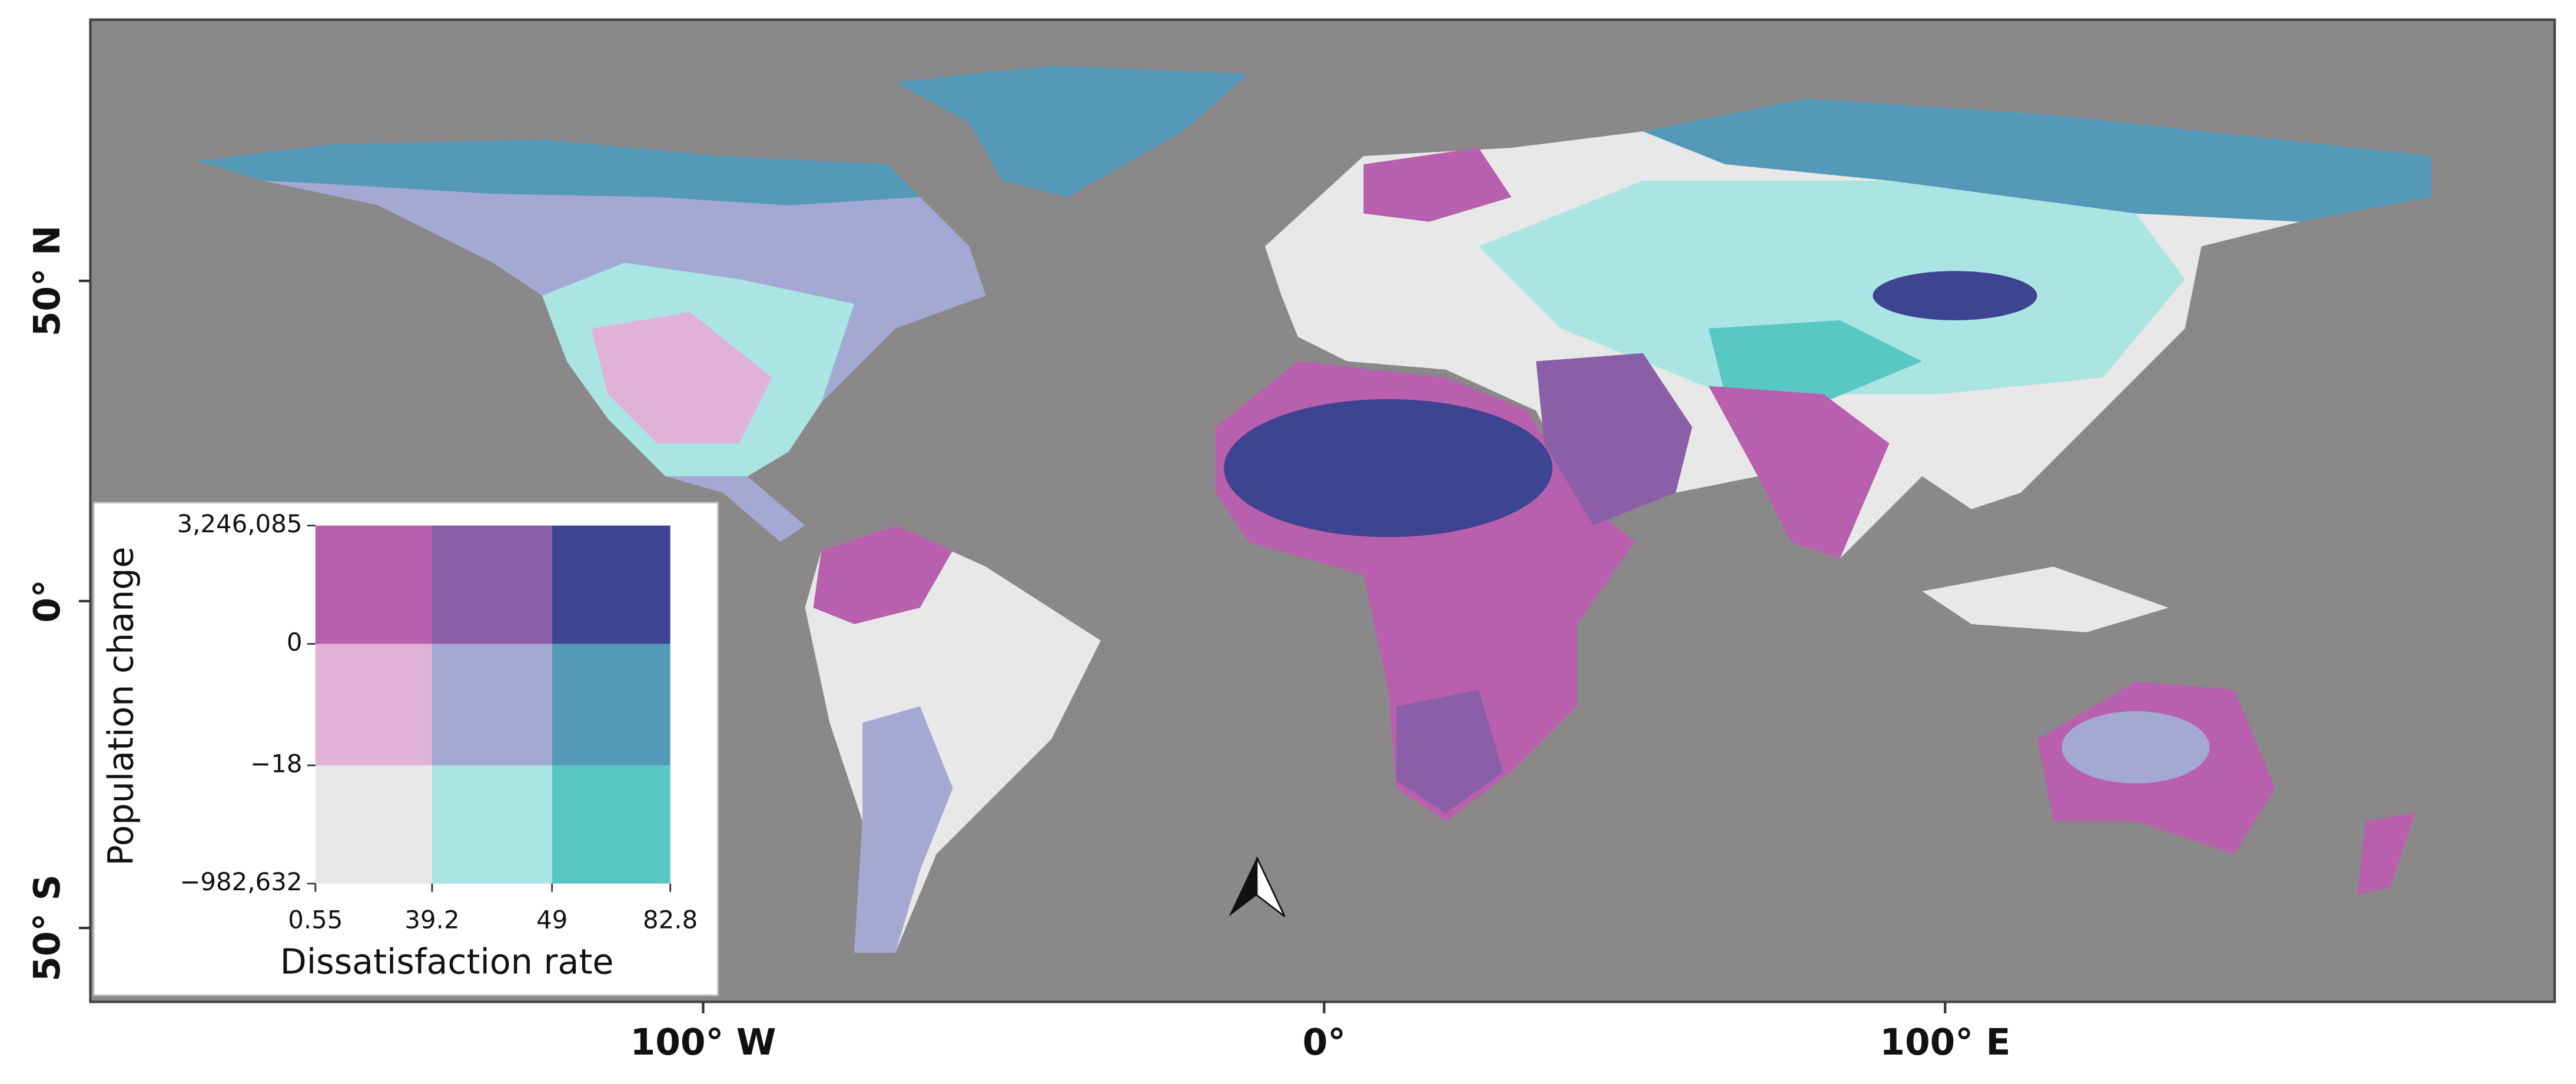 This screenshot has width=2576, height=1084. I want to click on north-arrow-right, so click(1271, 887).